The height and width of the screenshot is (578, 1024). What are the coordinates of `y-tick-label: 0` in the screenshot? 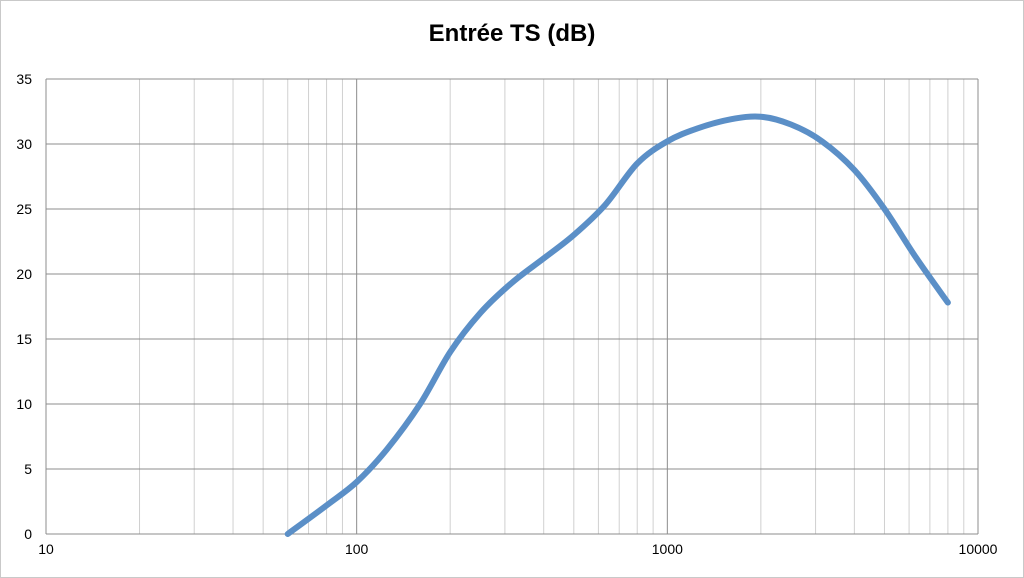 It's located at (28, 534).